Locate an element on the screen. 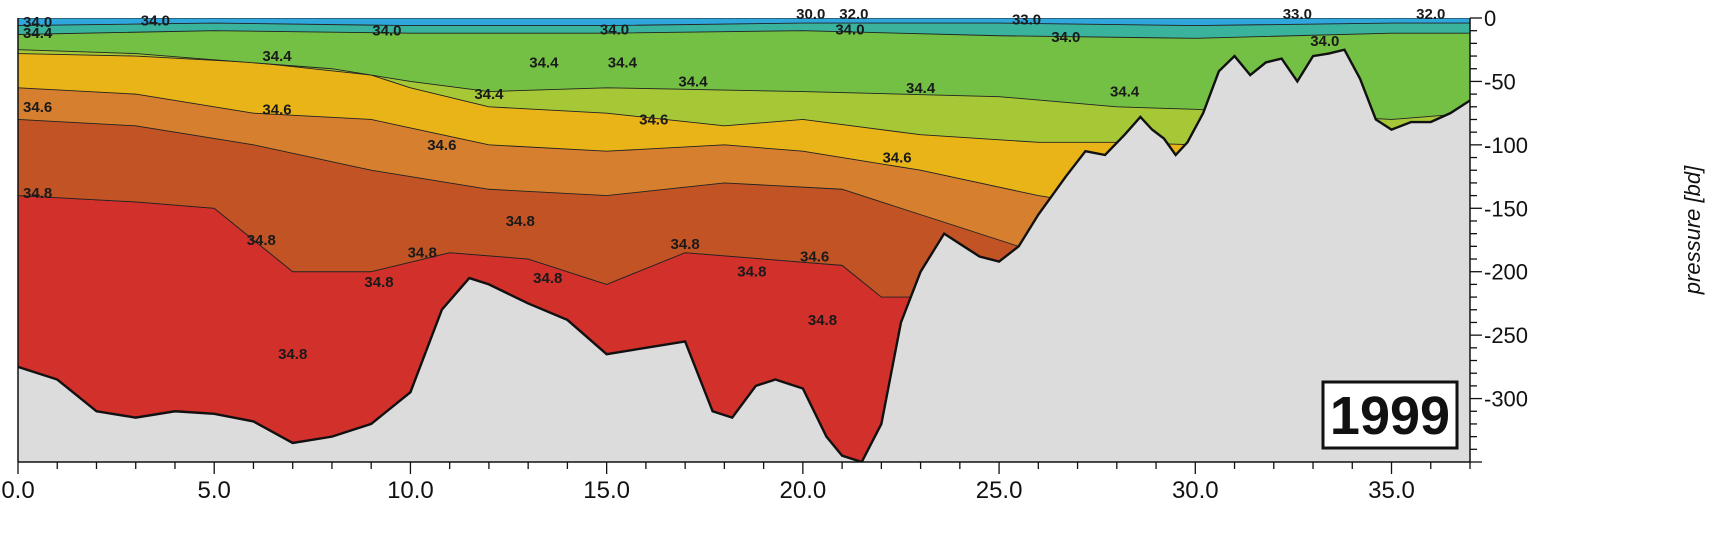 Image resolution: width=1725 pixels, height=549 pixels. x-tick-label: 20.0 is located at coordinates (803, 490).